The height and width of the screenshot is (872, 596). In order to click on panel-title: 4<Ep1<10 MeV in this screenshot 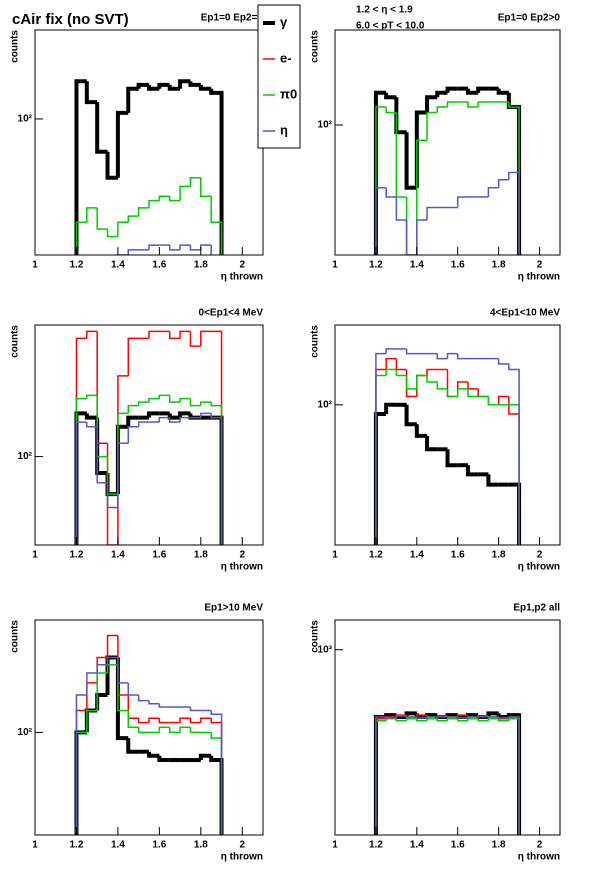, I will do `click(525, 313)`.